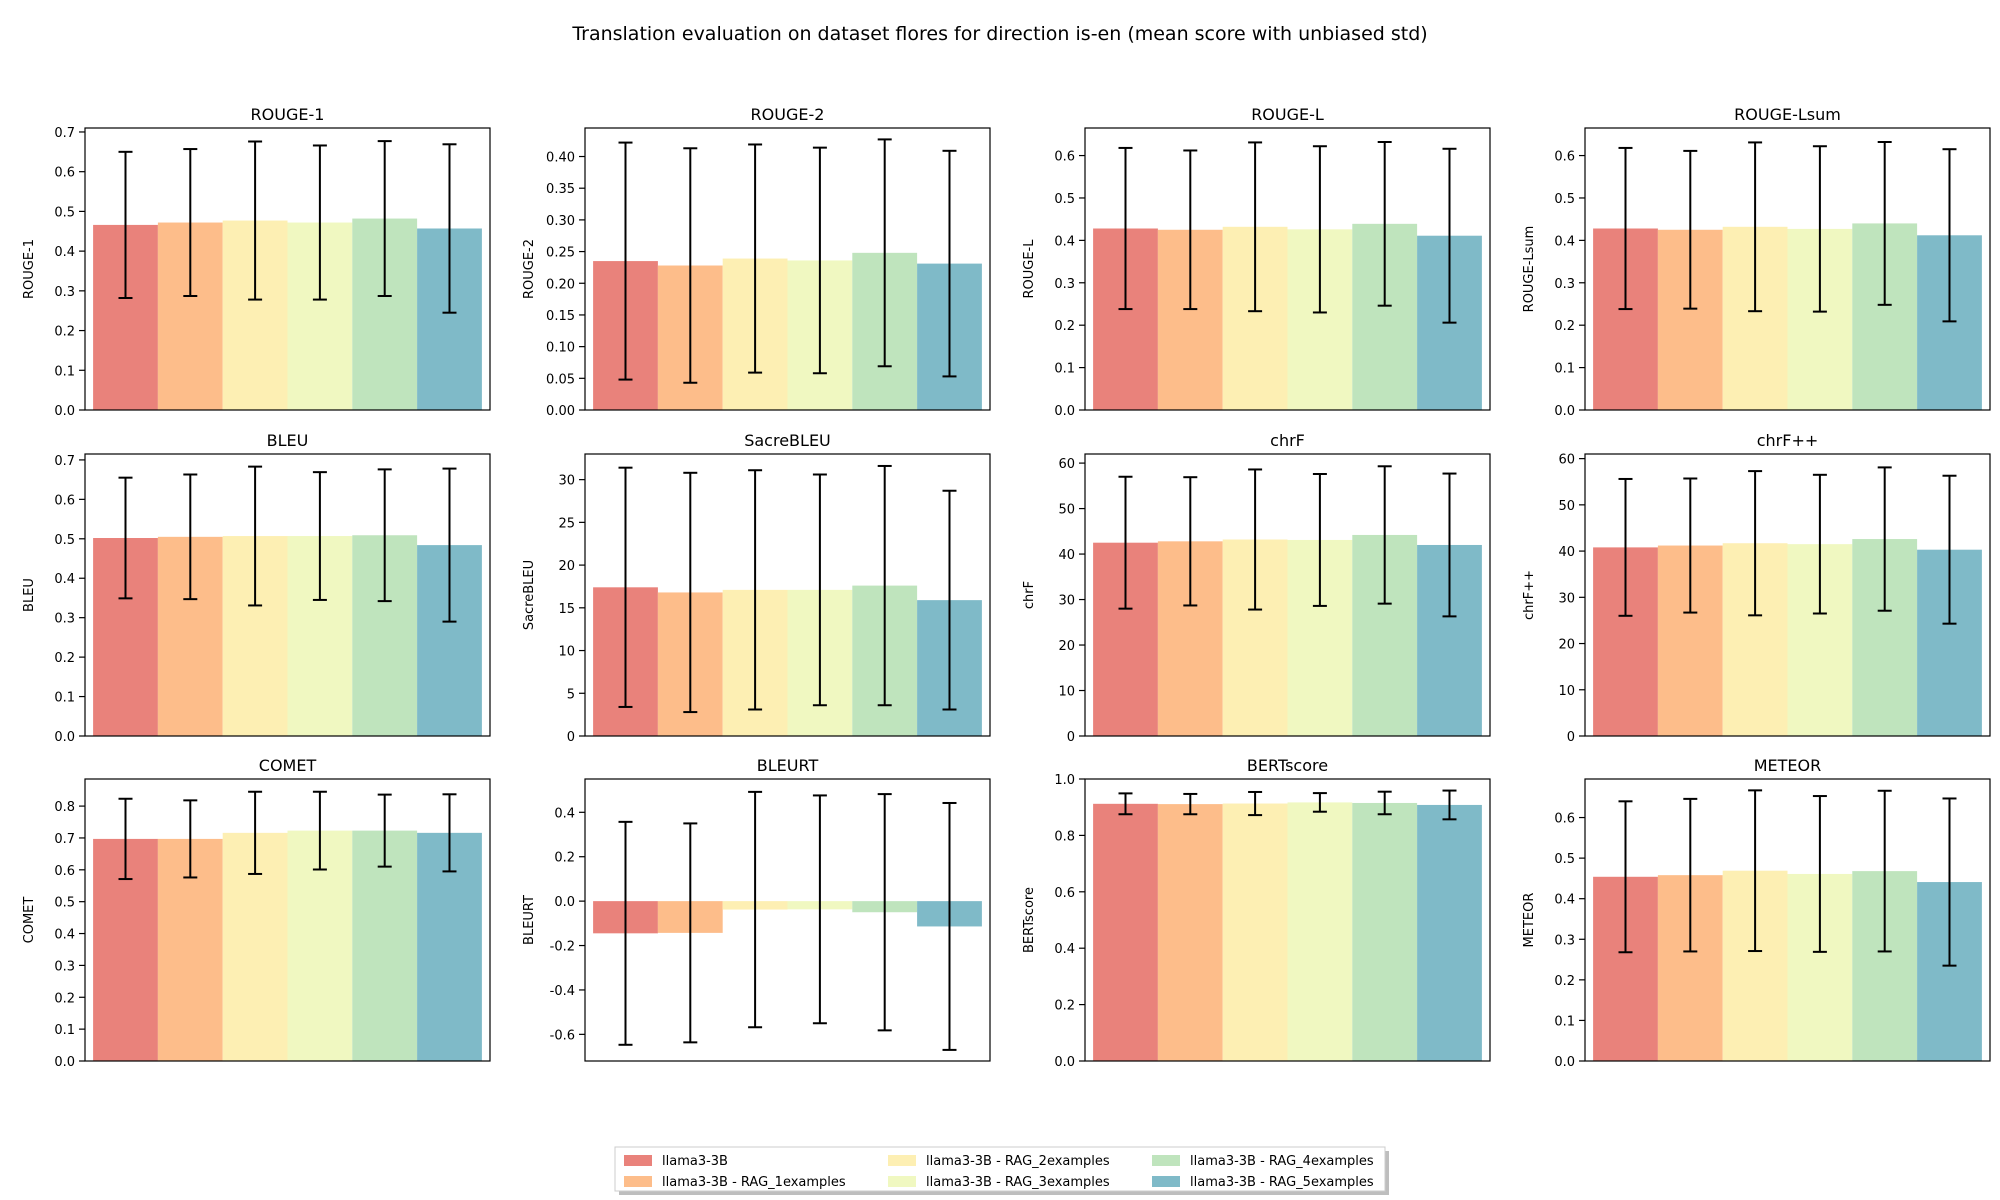  Describe the element at coordinates (1787, 269) in the screenshot. I see `axes-frame-rouge-lsum` at that location.